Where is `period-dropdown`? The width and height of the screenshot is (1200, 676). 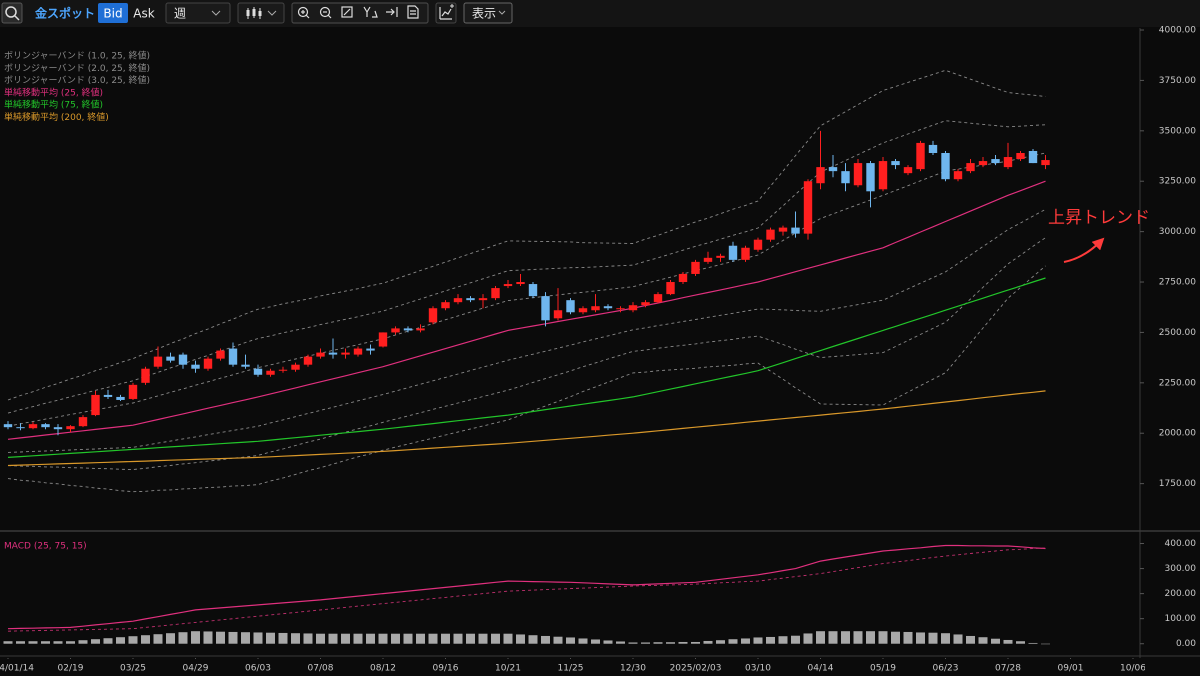 period-dropdown is located at coordinates (198, 13).